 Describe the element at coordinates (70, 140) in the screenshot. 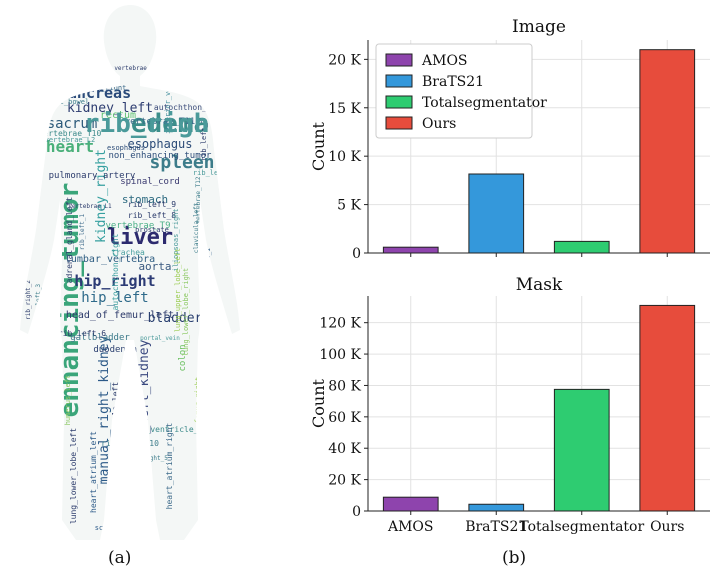

I see `wordcloud-word: vertebrae_L2` at that location.